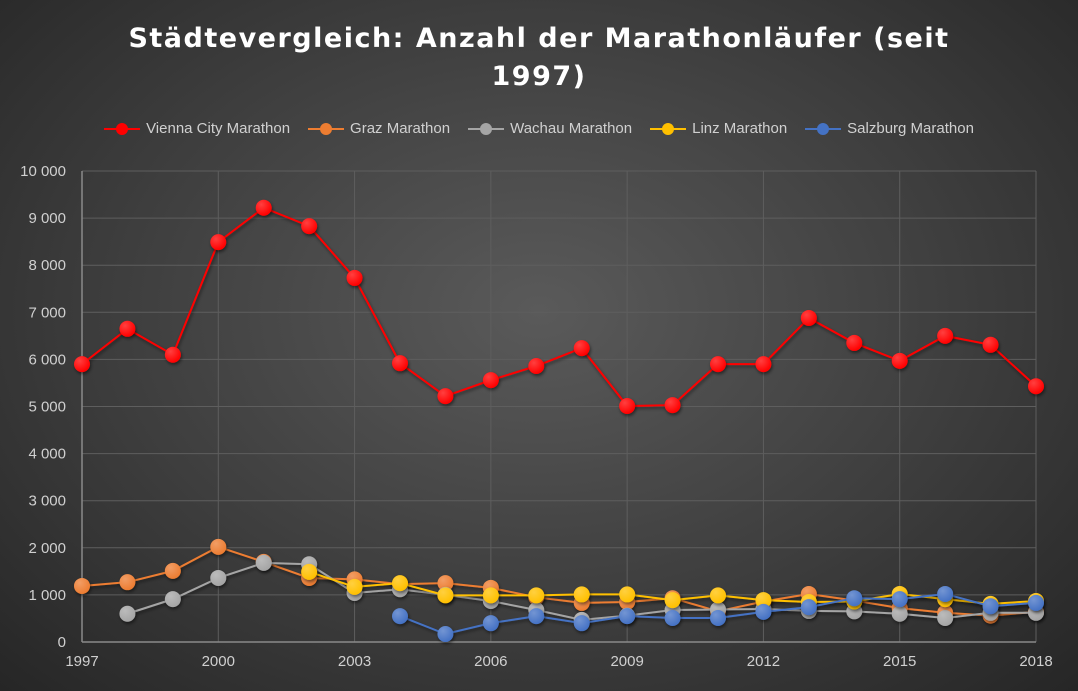 This screenshot has width=1078, height=691. Describe the element at coordinates (218, 128) in the screenshot. I see `legend-label: Vienna City Marathon` at that location.